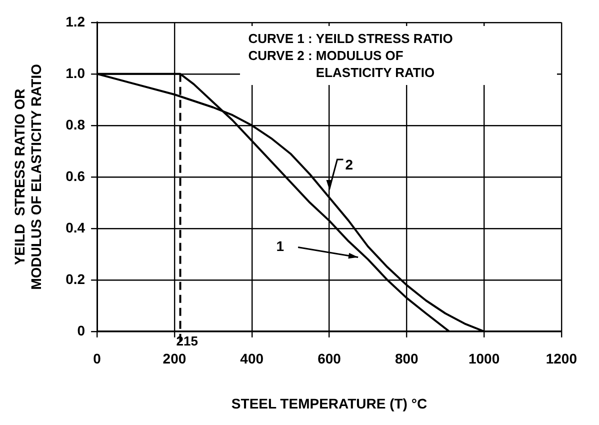 This screenshot has height=425, width=599. What do you see at coordinates (76, 124) in the screenshot?
I see `y-tick-label: 0.8` at bounding box center [76, 124].